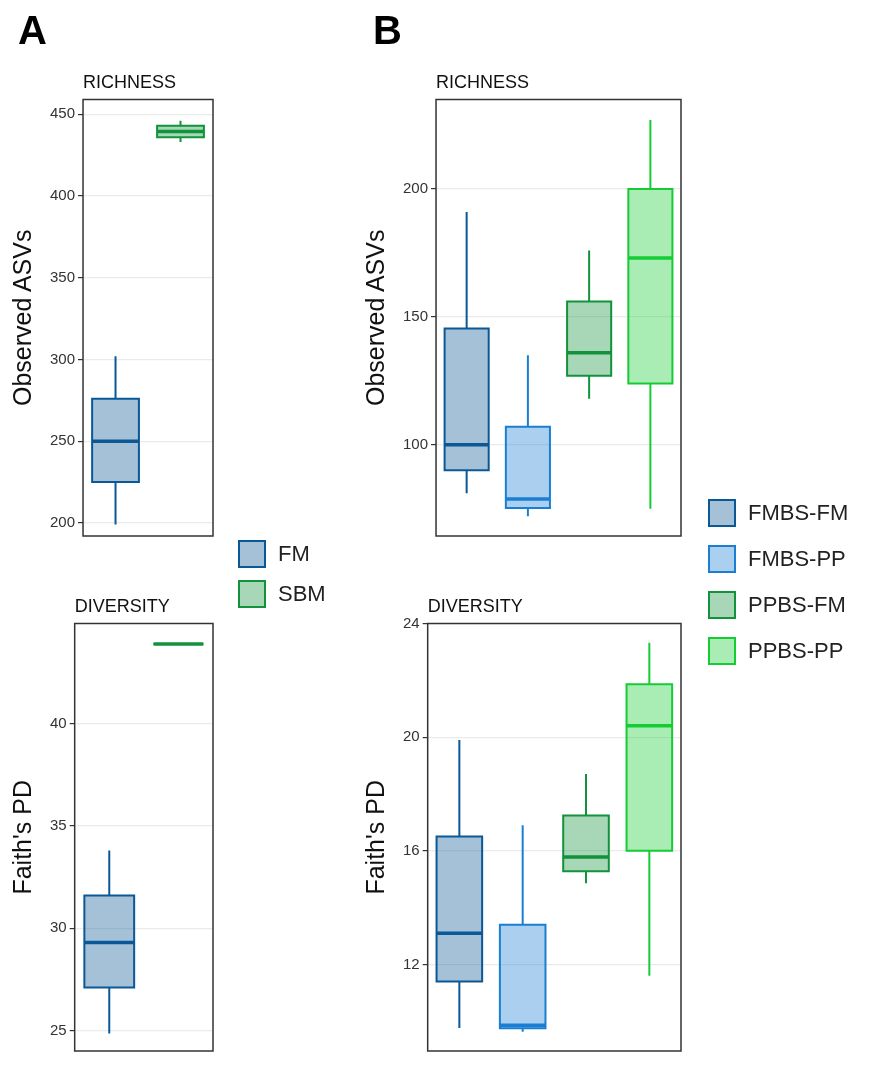 Image resolution: width=879 pixels, height=1065 pixels. Describe the element at coordinates (58, 722) in the screenshot. I see `y-tick-label: 40` at that location.